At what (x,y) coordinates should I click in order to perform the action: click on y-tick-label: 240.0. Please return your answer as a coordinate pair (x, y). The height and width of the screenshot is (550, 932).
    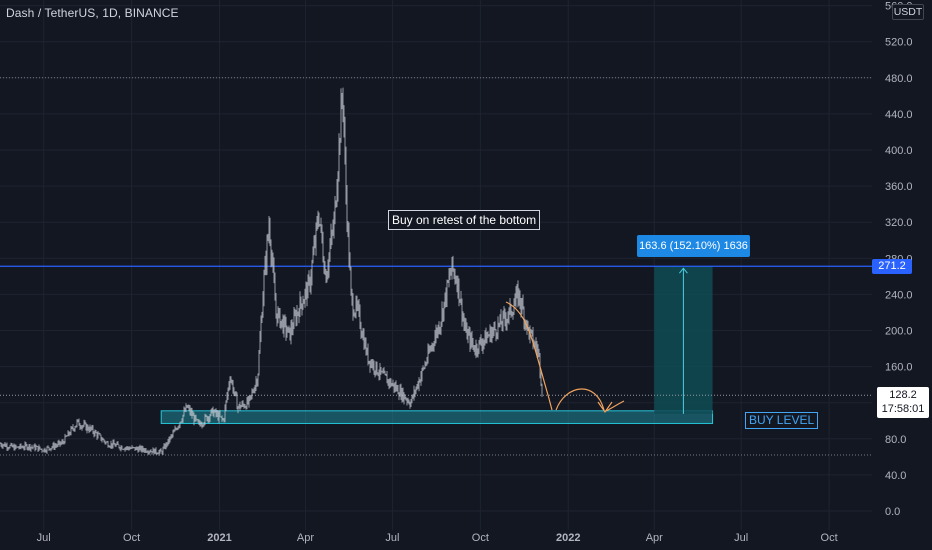
    Looking at the image, I should click on (899, 295).